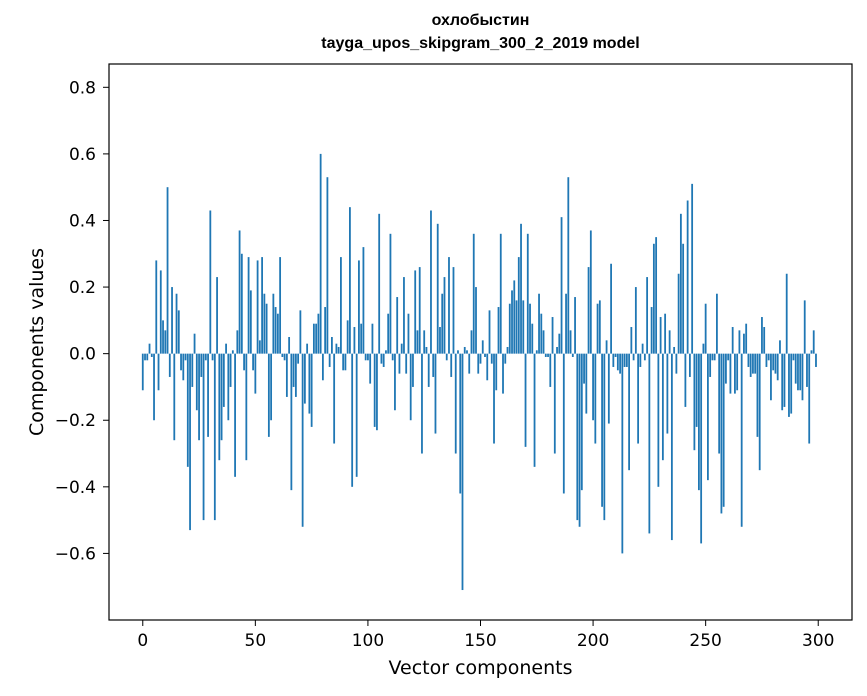  What do you see at coordinates (368, 641) in the screenshot?
I see `x-tick-label: 100` at bounding box center [368, 641].